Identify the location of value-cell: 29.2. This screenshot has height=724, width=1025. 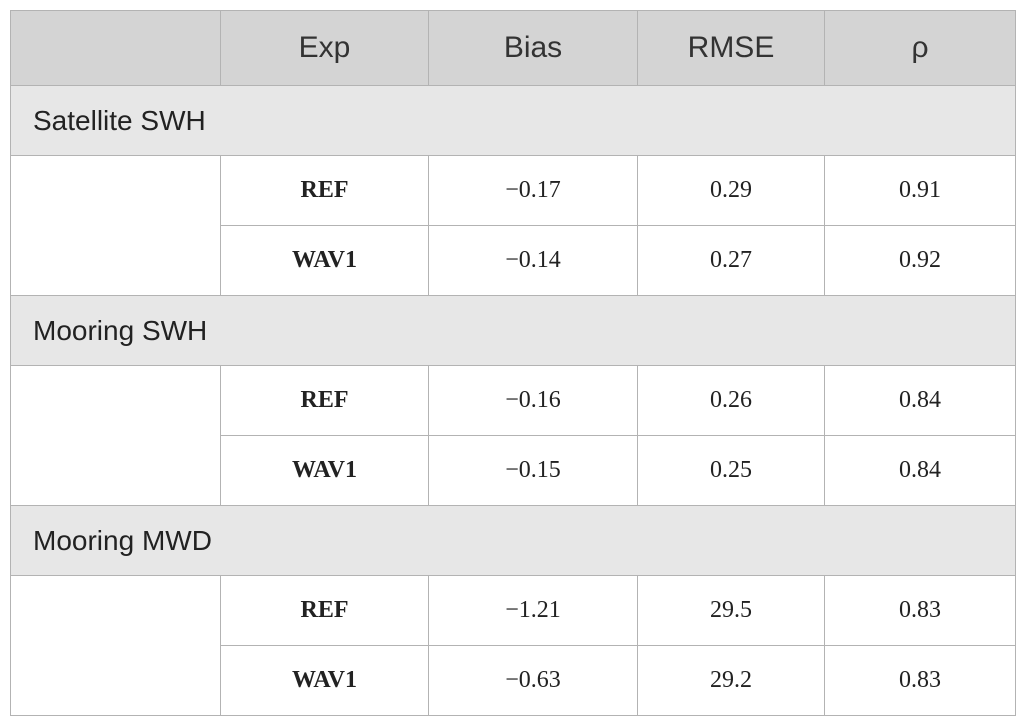
(731, 680).